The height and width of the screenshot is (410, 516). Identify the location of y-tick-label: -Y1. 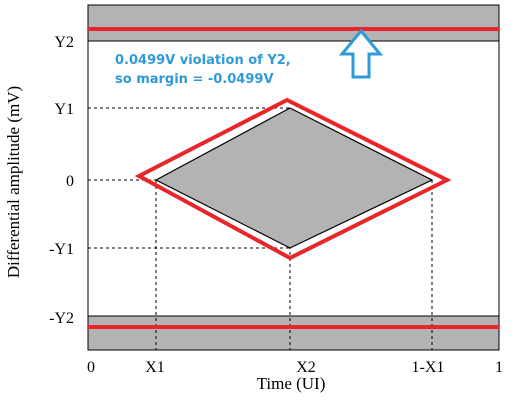
(61, 249).